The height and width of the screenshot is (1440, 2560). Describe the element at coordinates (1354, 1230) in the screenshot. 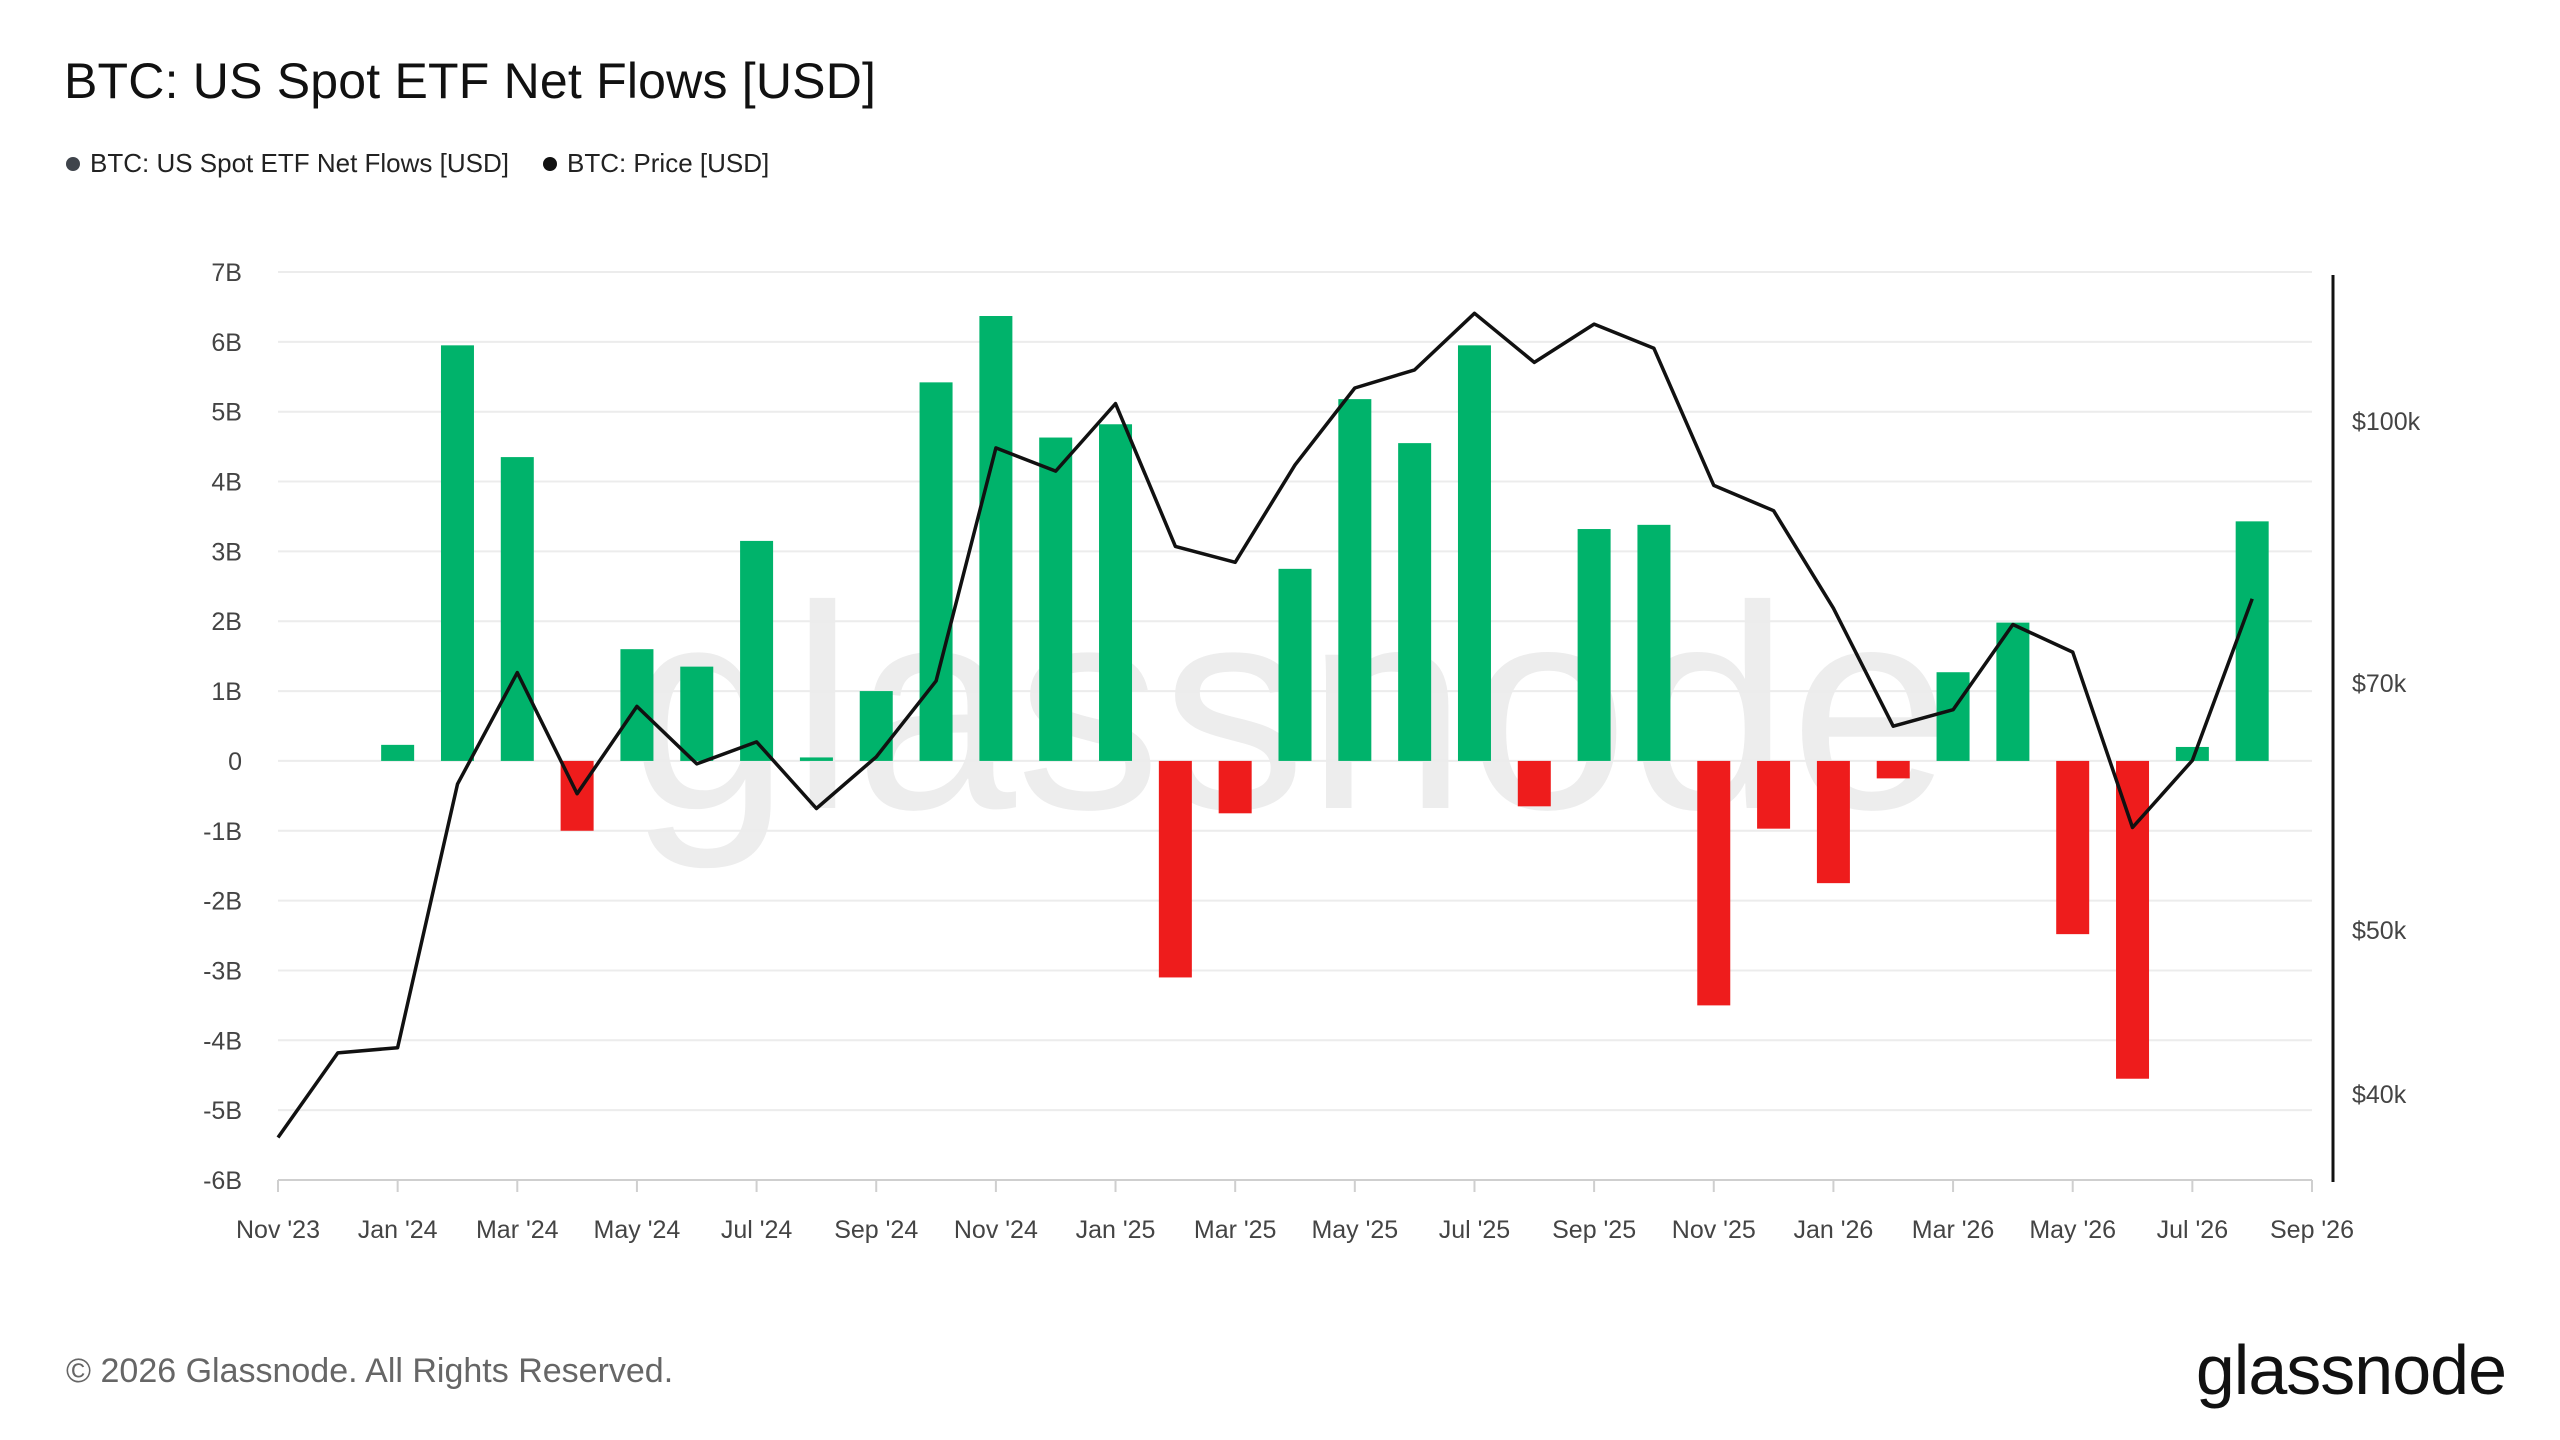

I see `x-tick-label: May '25` at that location.